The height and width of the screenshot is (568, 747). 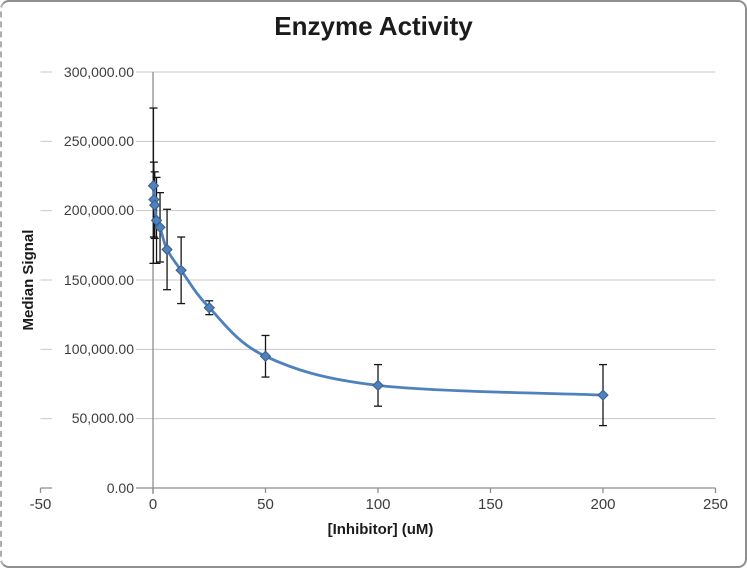 I want to click on y-tick-label: 100,000.00, so click(x=94, y=349).